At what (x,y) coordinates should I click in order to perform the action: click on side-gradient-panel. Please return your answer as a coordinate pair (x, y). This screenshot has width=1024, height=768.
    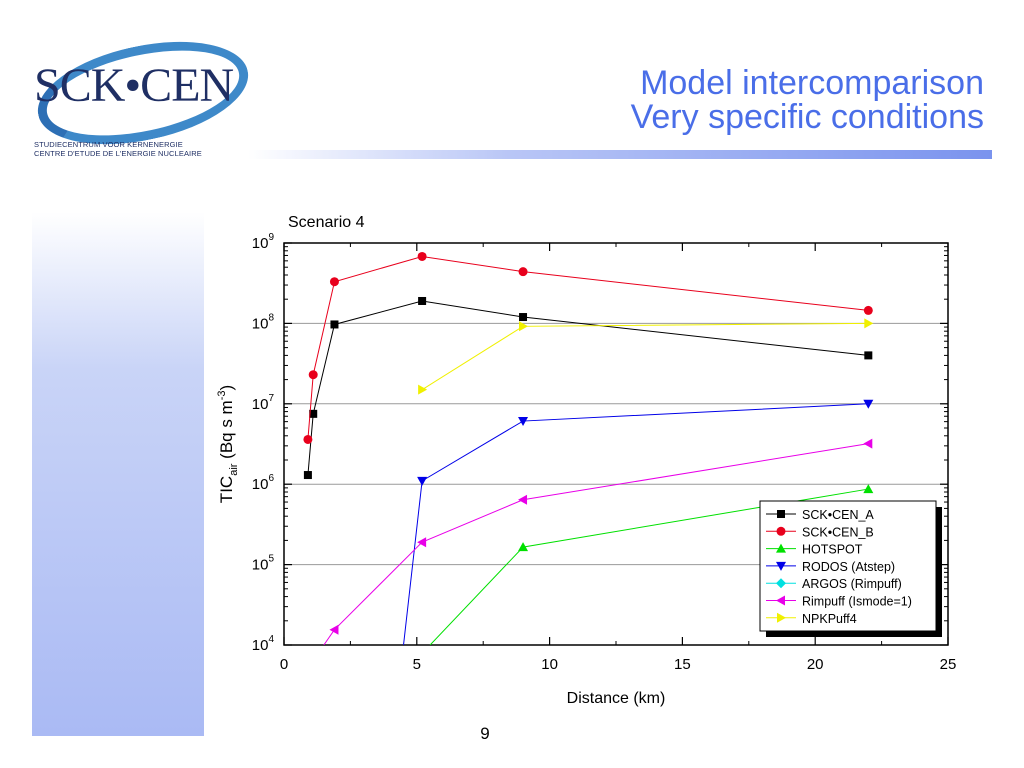
    Looking at the image, I should click on (118, 474).